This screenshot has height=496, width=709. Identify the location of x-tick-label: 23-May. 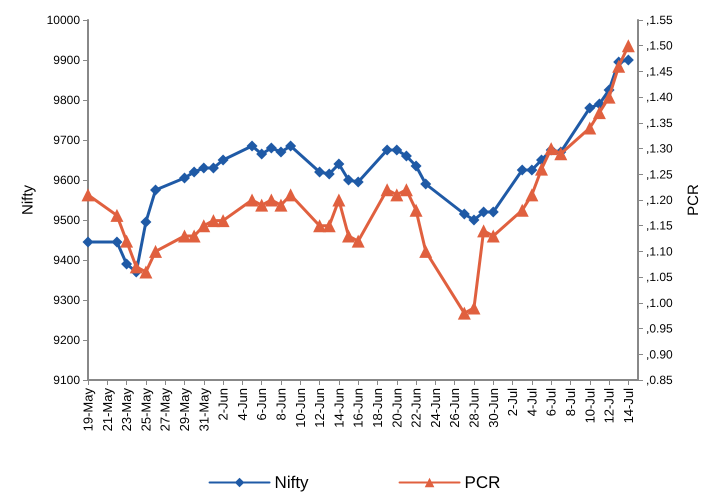
(126, 410).